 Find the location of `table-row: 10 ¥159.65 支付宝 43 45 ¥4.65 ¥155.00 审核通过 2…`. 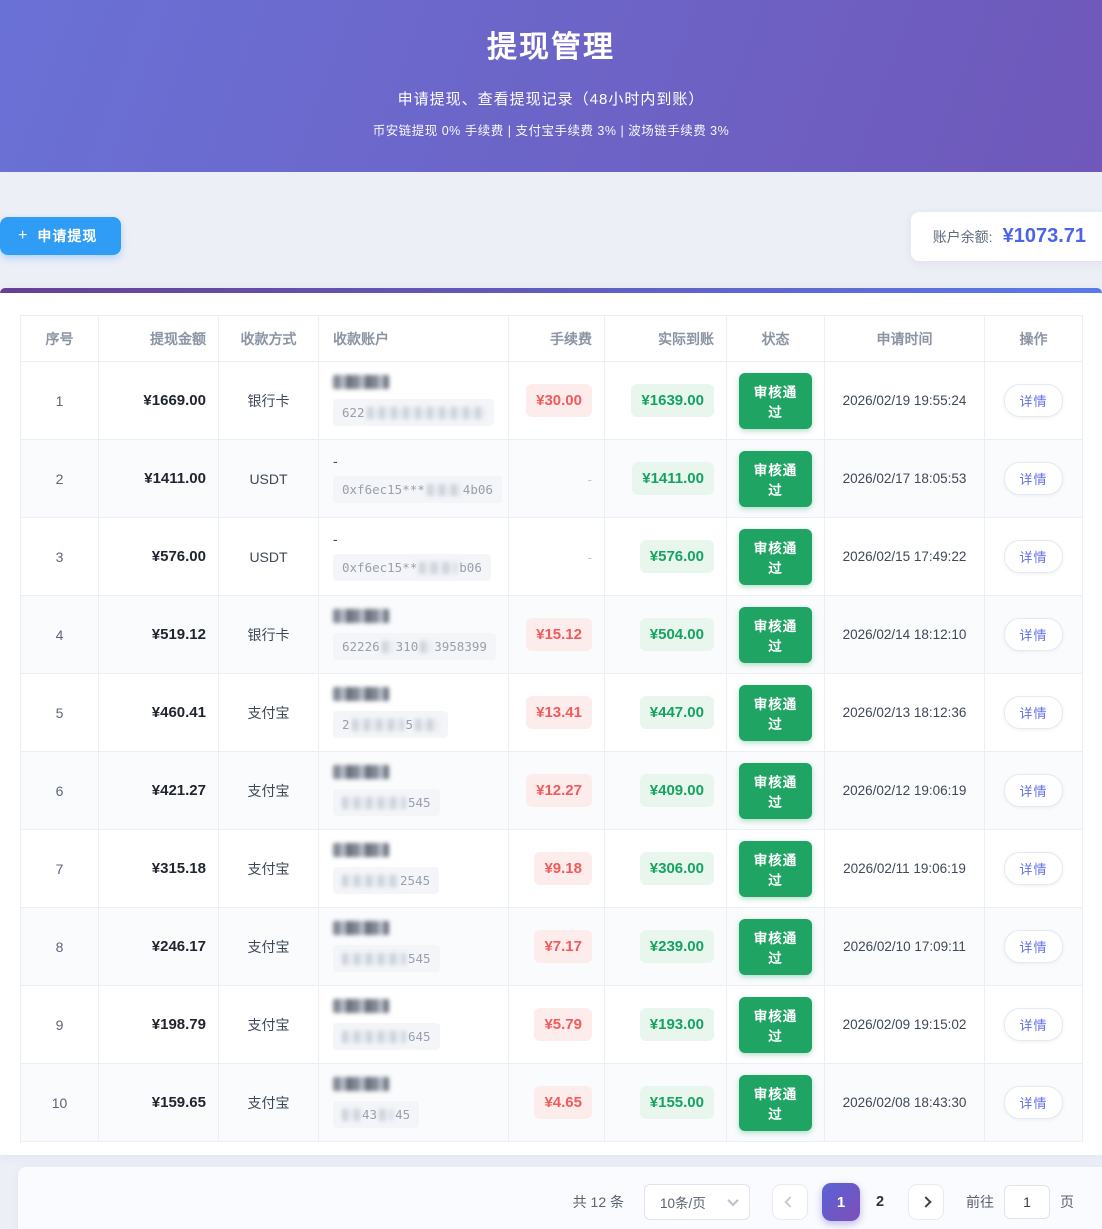

table-row: 10 ¥159.65 支付宝 43 45 ¥4.65 ¥155.00 审核通过 2… is located at coordinates (551, 1102).